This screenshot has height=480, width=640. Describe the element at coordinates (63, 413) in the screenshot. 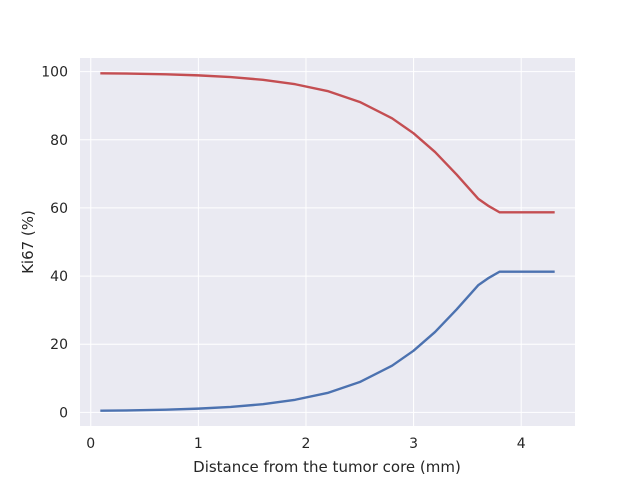

I see `y-tick-label: 0` at that location.